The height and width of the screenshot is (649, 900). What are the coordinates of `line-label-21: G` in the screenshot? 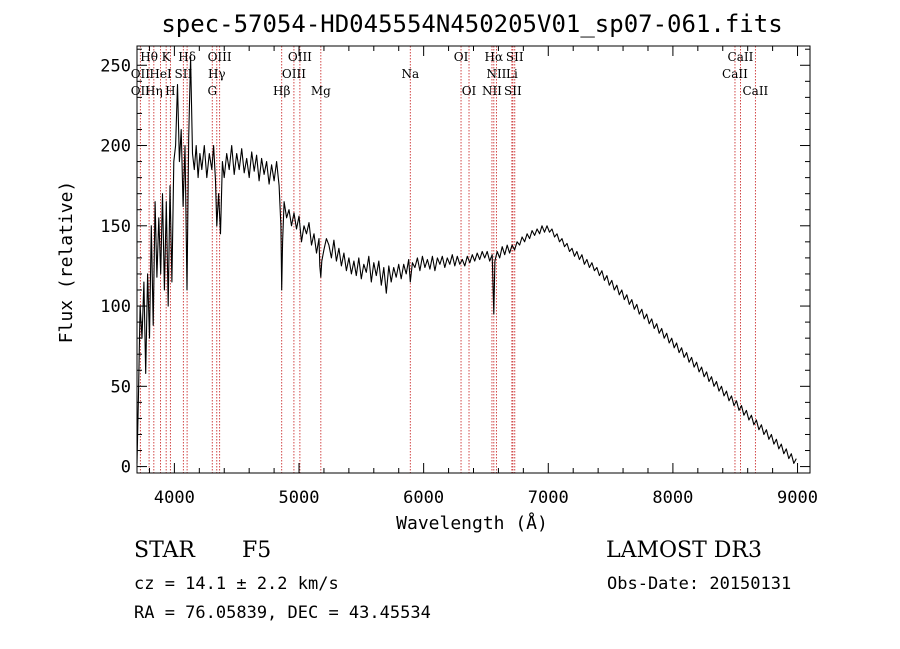 It's located at (212, 91).